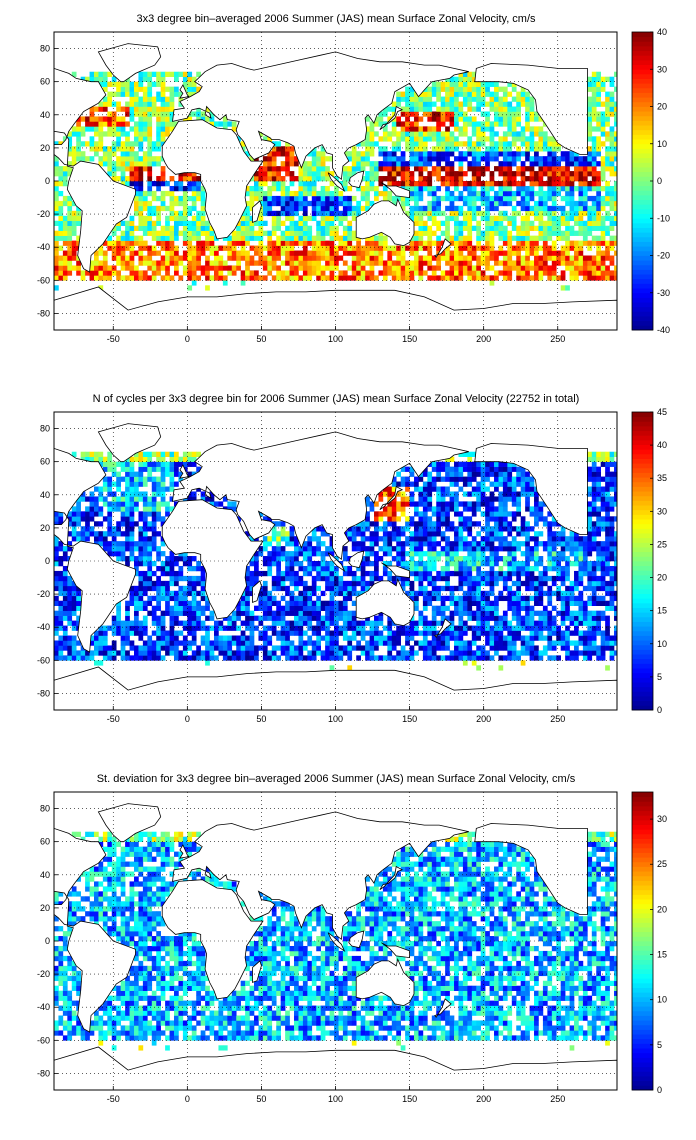  Describe the element at coordinates (45, 82) in the screenshot. I see `y-tick-label: 60` at that location.